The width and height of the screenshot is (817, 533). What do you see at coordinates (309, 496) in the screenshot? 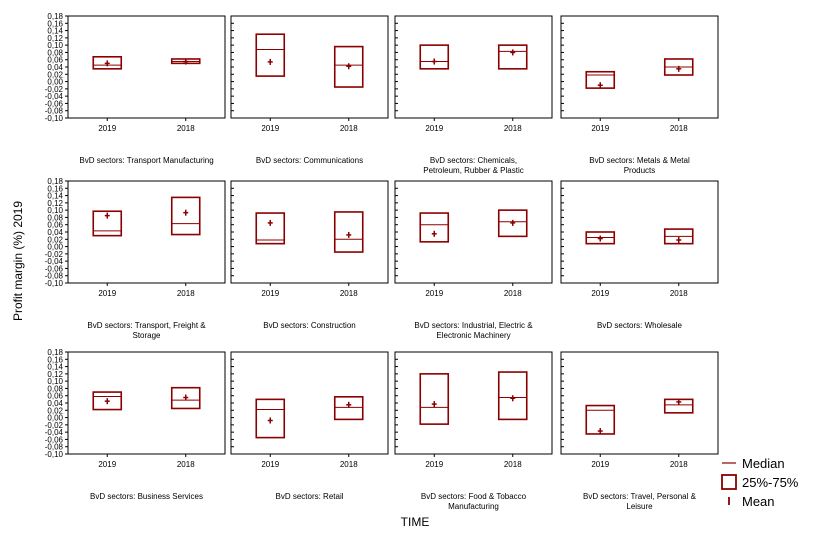
I see `panel-title: BvD sectors: Retail` at bounding box center [309, 496].